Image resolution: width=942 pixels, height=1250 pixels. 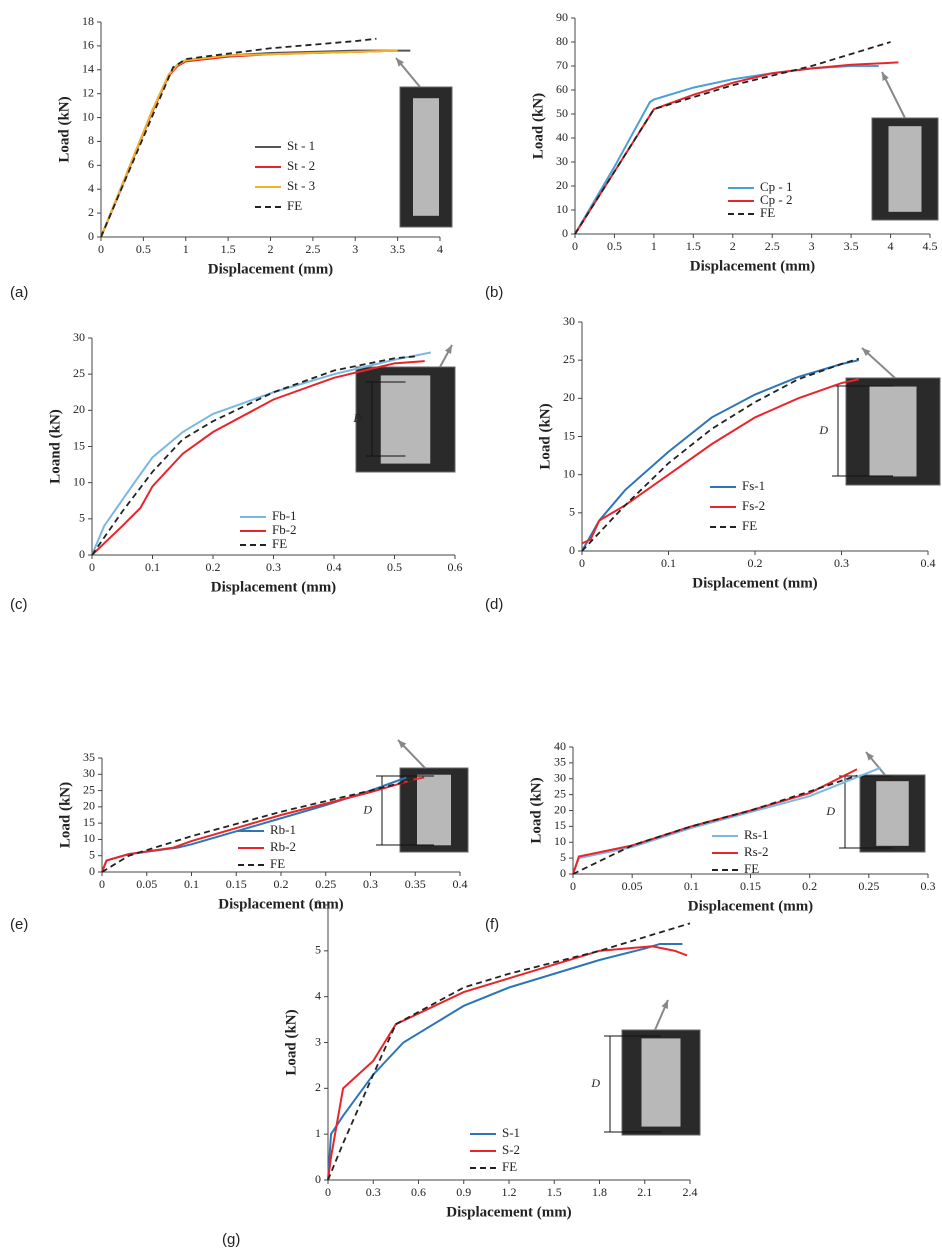 I want to click on y-tick-label: 50, so click(x=562, y=113).